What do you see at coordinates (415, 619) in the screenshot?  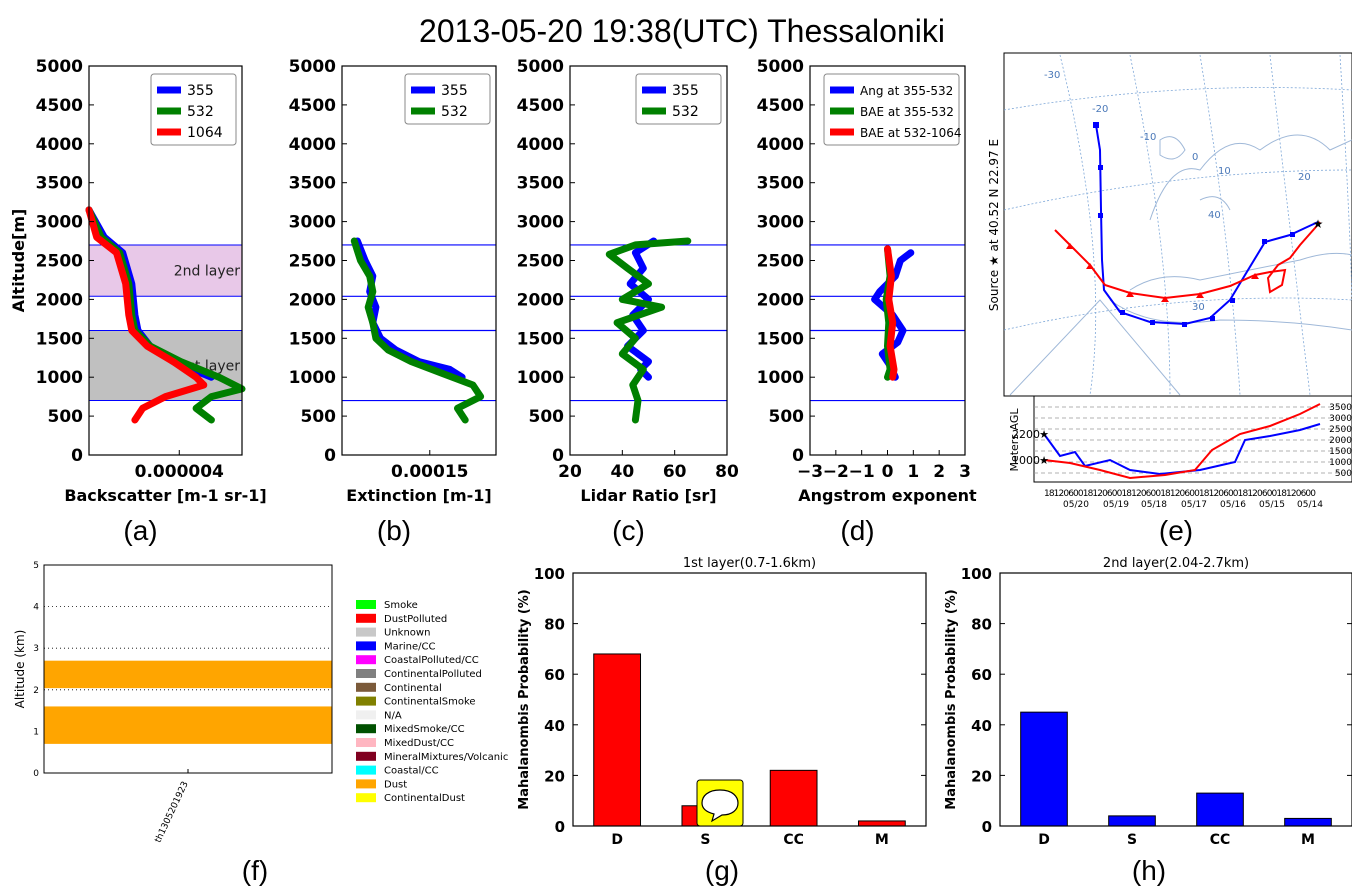 I see `legend-label: DustPolluted` at bounding box center [415, 619].